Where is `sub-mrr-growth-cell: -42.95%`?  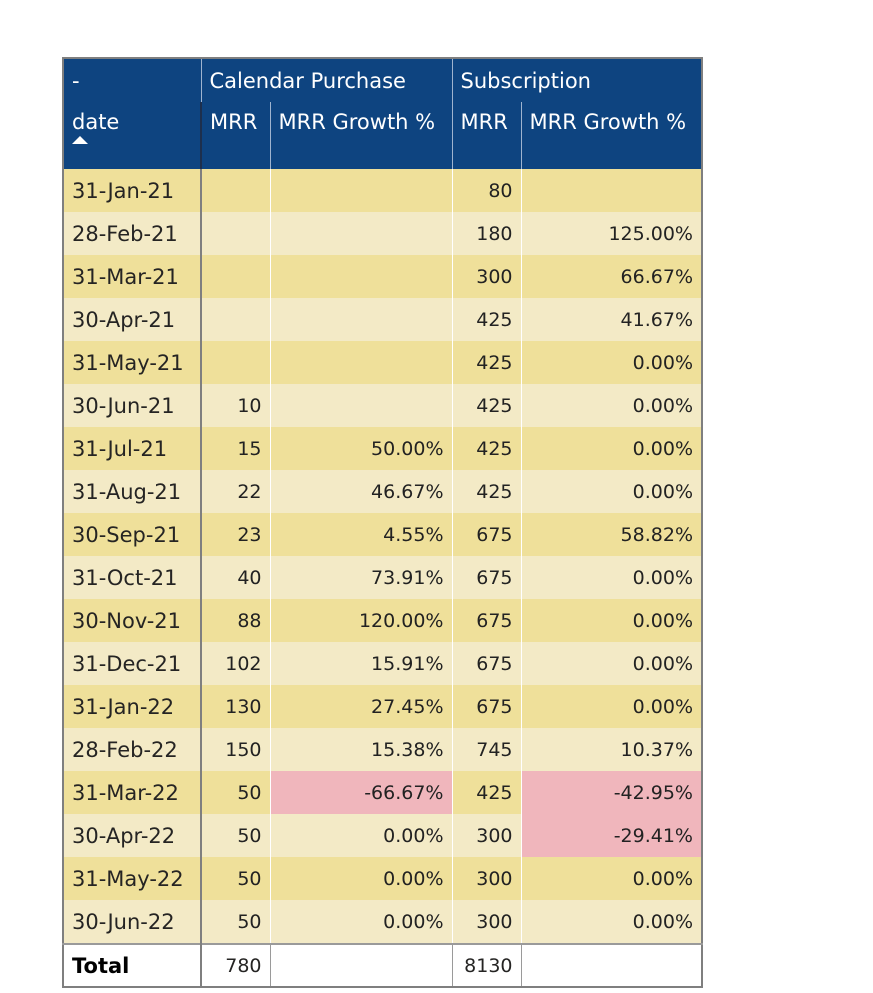 sub-mrr-growth-cell: -42.95% is located at coordinates (611, 792).